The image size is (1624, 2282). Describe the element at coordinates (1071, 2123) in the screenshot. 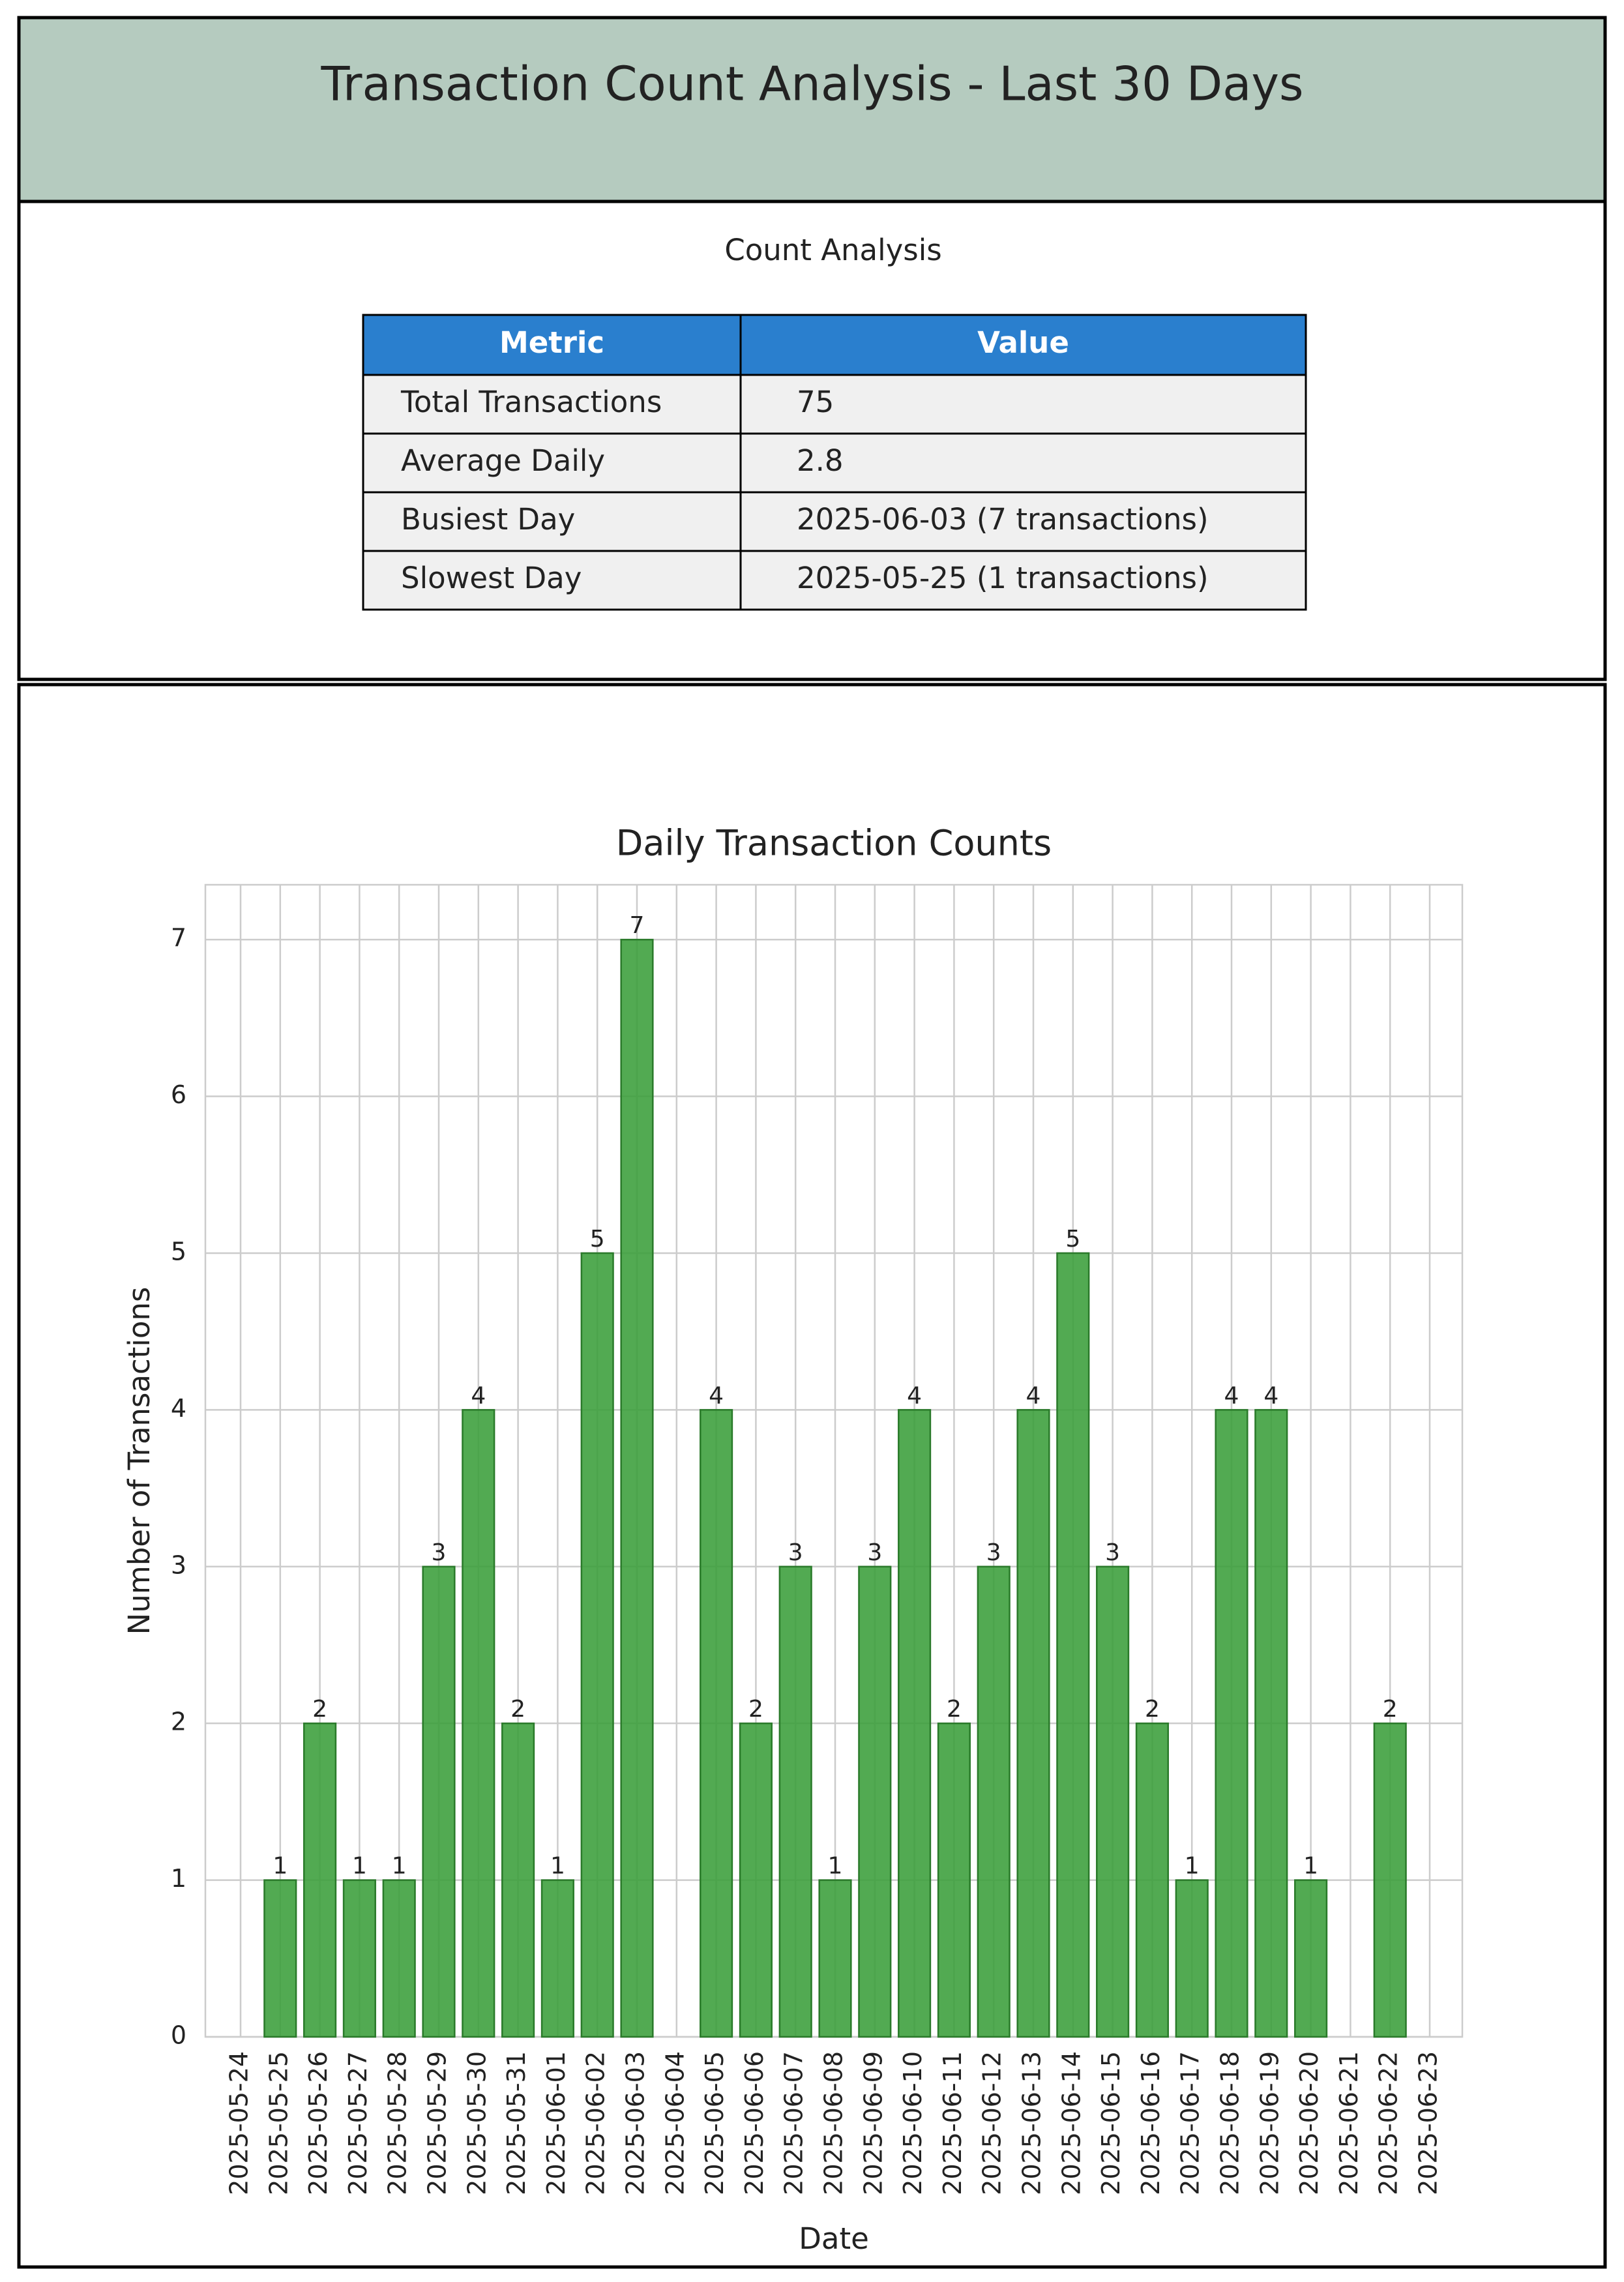

I see `x-tick-label: 2025-06-14` at that location.